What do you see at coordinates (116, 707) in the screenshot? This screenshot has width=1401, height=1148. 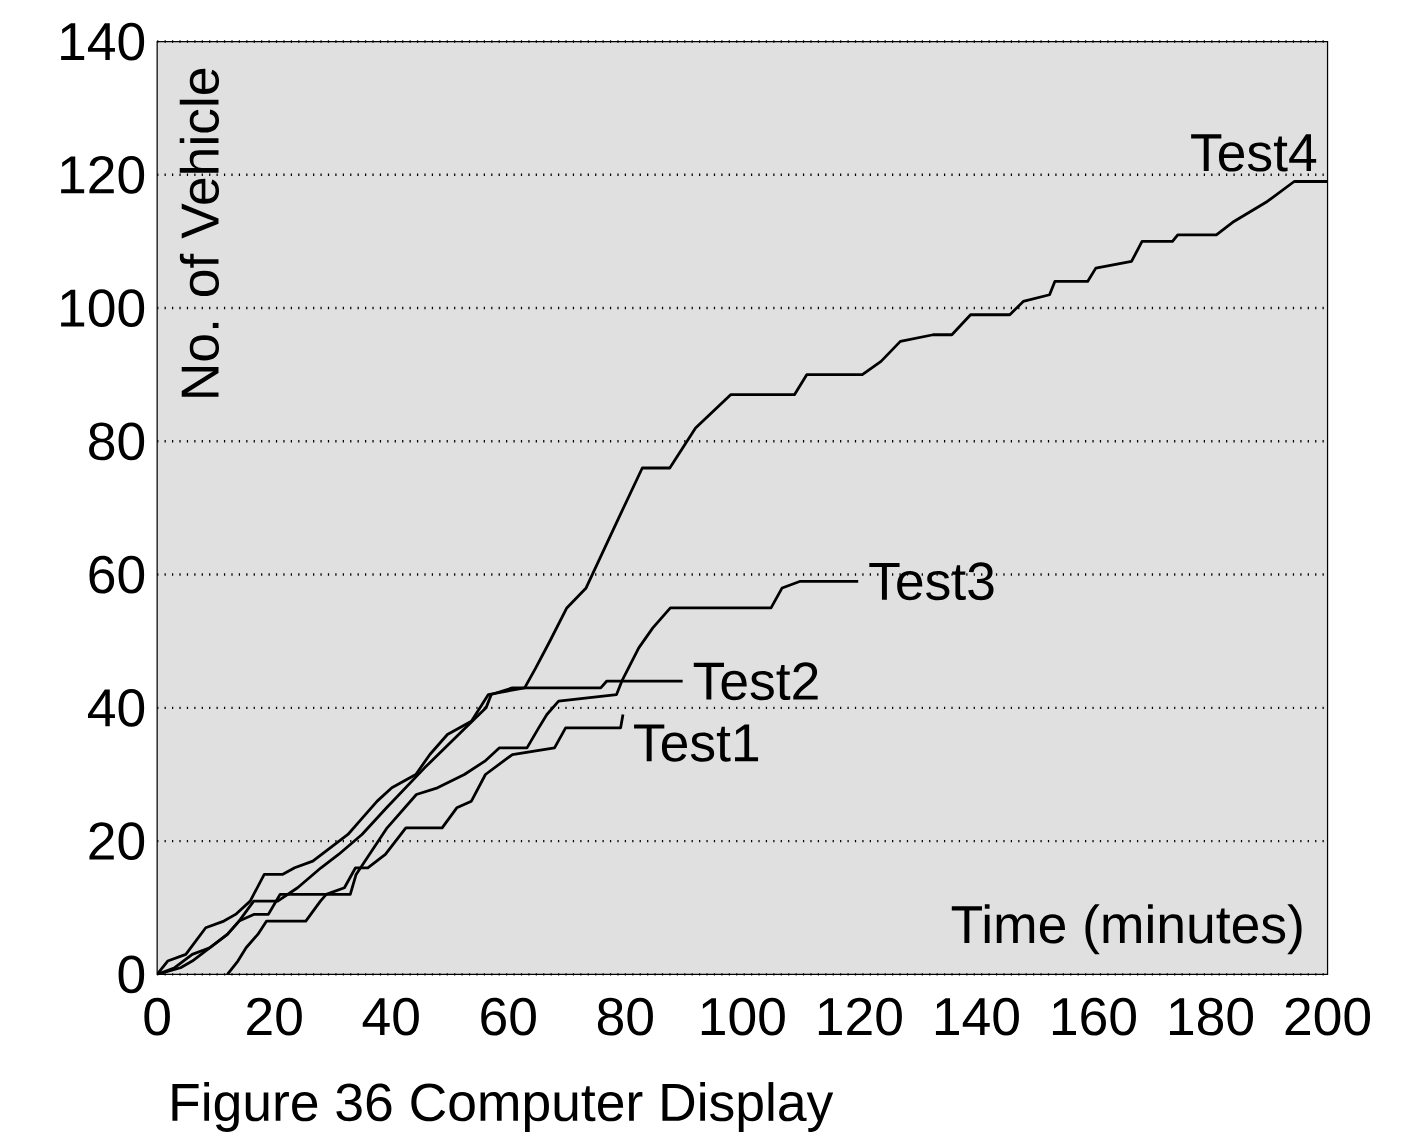 I see `y-tick-label: 40` at bounding box center [116, 707].